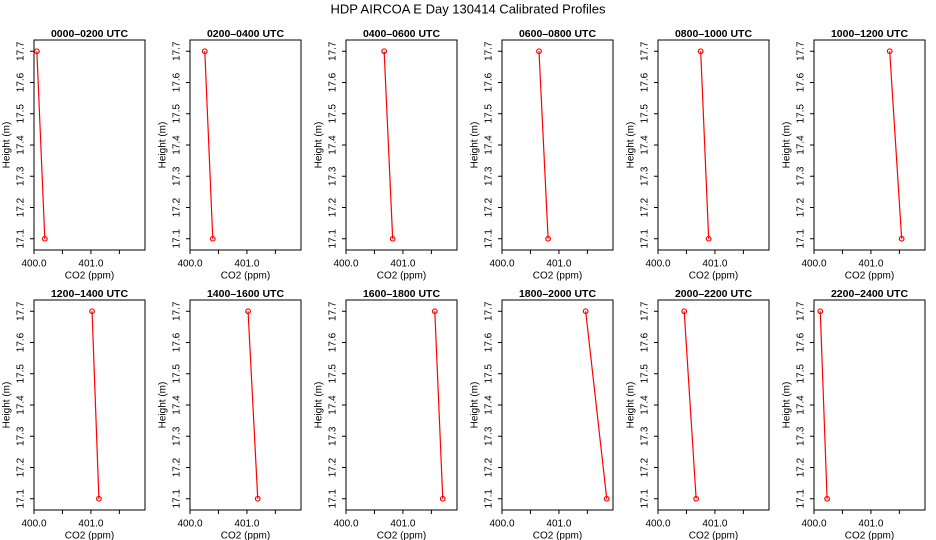 The image size is (936, 540). Describe the element at coordinates (245, 294) in the screenshot. I see `panel-title: 1400–1600 UTC` at that location.